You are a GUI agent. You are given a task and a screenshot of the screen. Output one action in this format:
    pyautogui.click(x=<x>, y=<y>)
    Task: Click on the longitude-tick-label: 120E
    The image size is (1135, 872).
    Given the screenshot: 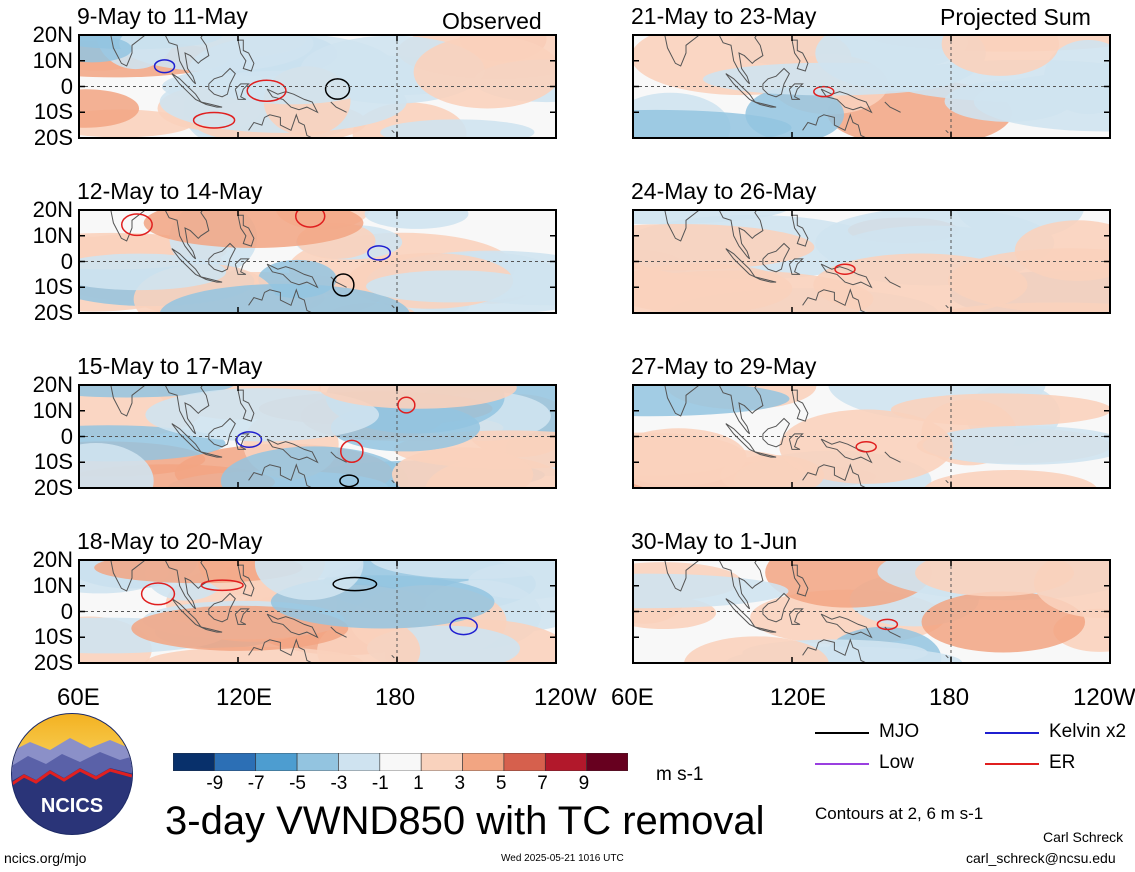 What is the action you would take?
    pyautogui.click(x=798, y=697)
    